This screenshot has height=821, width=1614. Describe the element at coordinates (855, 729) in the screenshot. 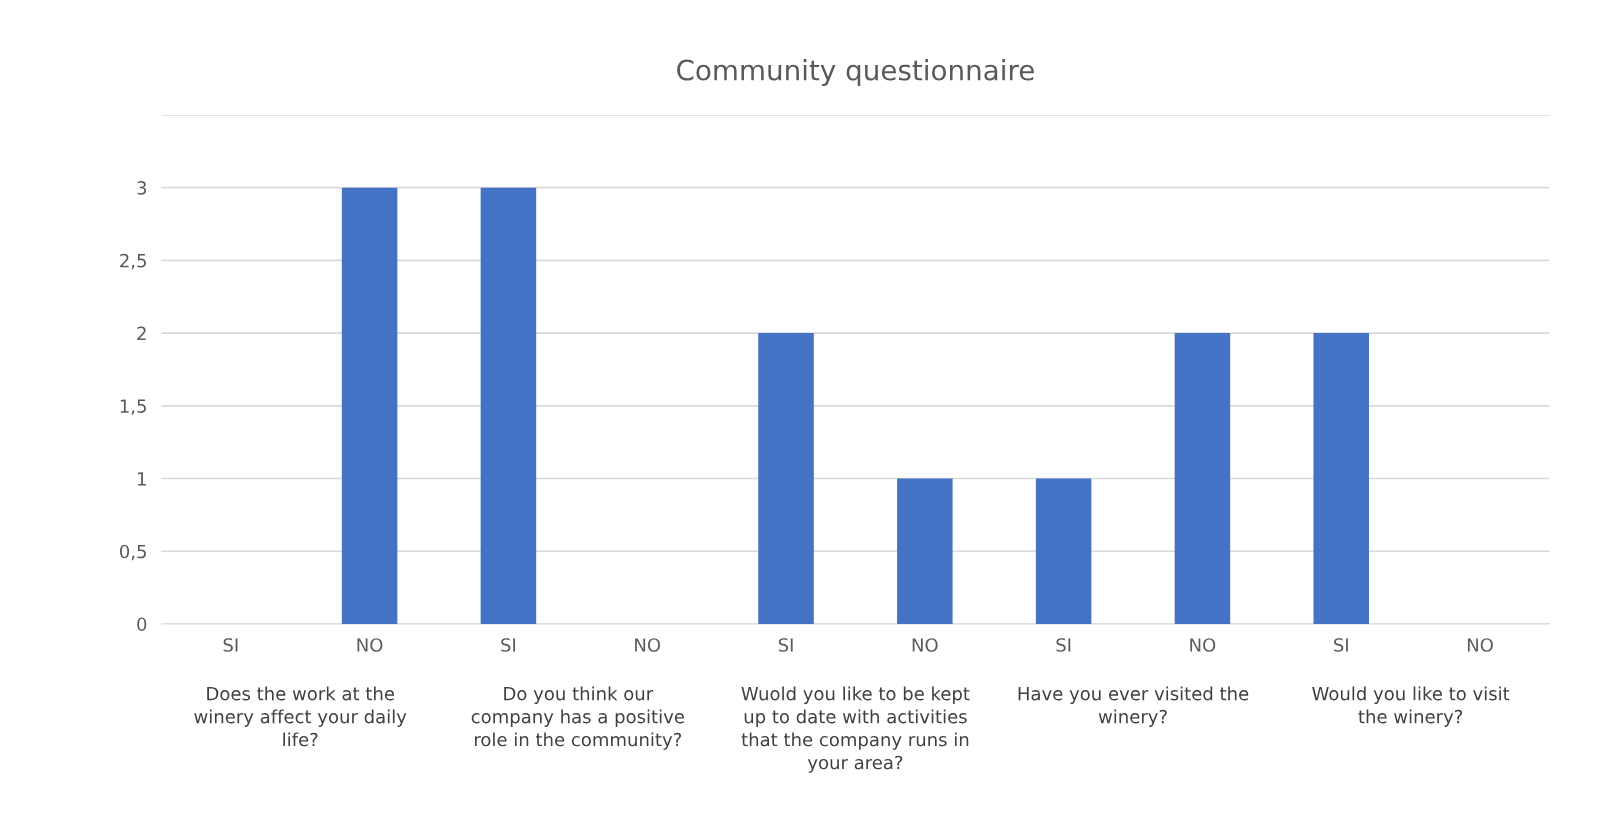

I see `text: Wuold you like to be kept up to date with activities that the company runs in your area?` at that location.